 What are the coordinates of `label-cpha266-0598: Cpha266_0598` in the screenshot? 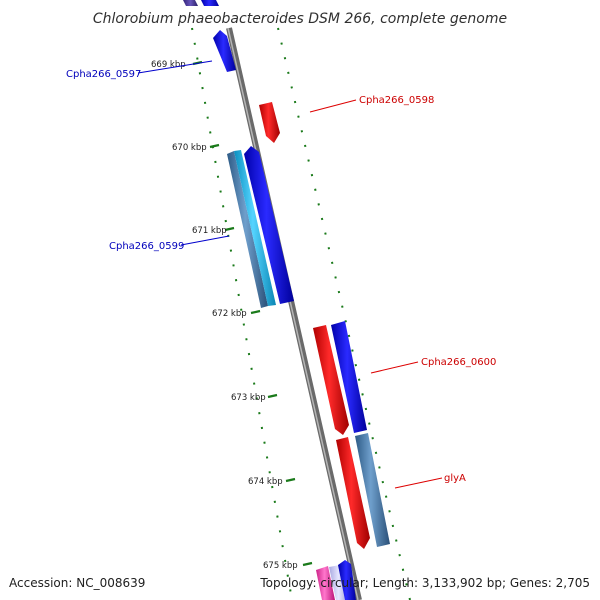 It's located at (396, 100).